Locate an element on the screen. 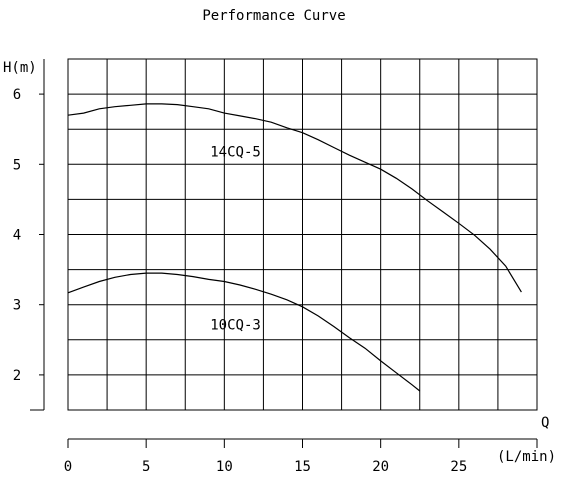  series-label-10cq-3: 10CQ-3 is located at coordinates (235, 325).